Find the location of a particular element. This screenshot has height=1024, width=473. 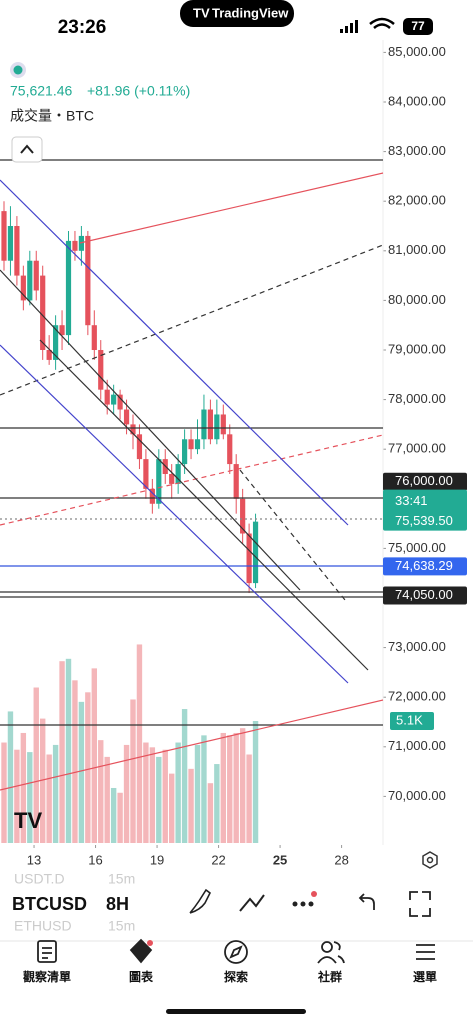

tab-label: 選單 is located at coordinates (425, 977).